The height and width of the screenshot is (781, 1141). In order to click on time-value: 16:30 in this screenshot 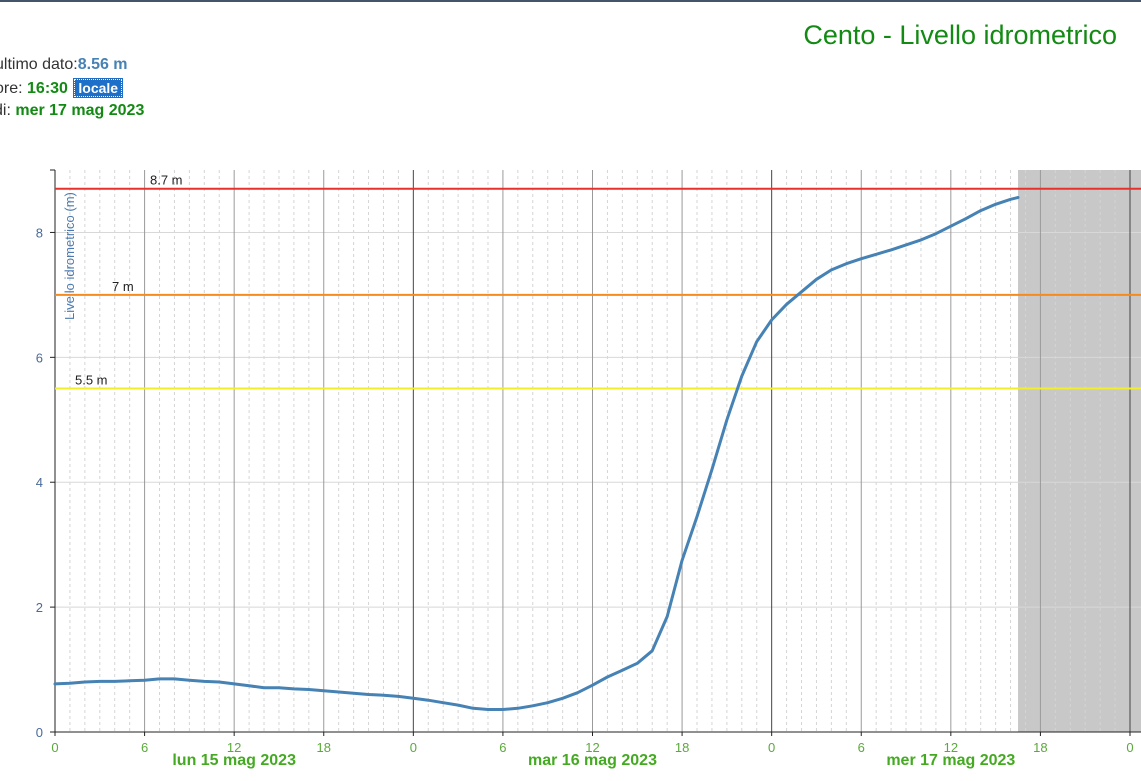, I will do `click(47, 88)`.